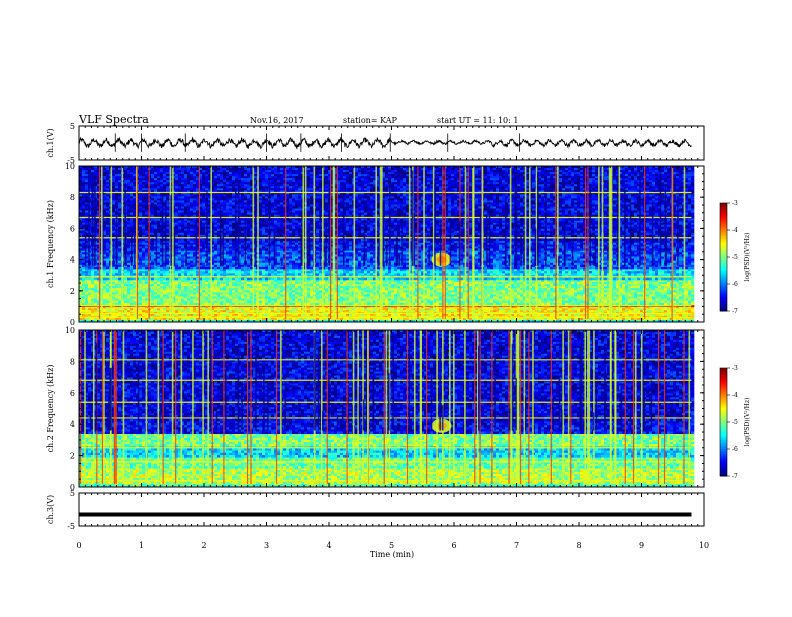 This screenshot has height=617, width=792. What do you see at coordinates (385, 143) in the screenshot?
I see `ch1-signal-line` at bounding box center [385, 143].